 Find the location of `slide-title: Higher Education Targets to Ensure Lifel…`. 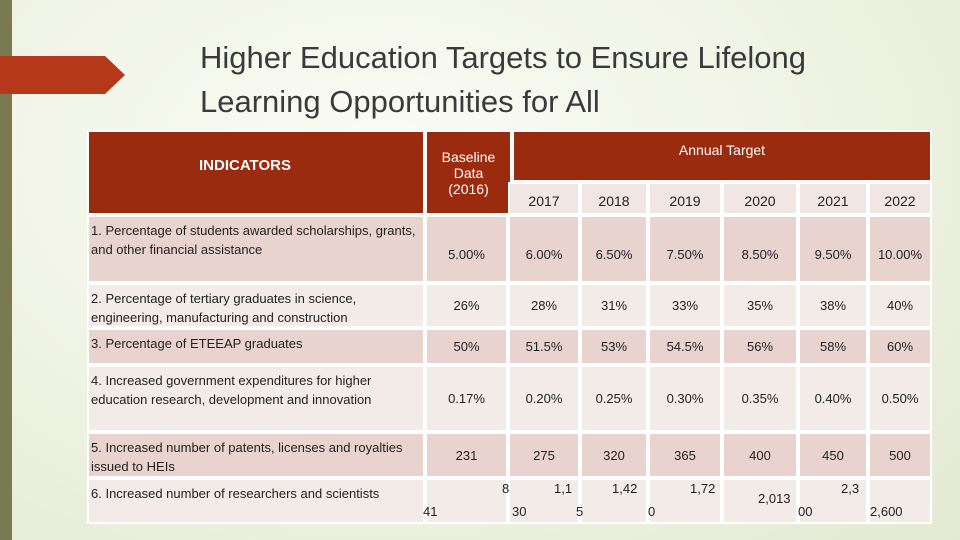

slide-title: Higher Education Targets to Ensure Lifel… is located at coordinates (503, 79).